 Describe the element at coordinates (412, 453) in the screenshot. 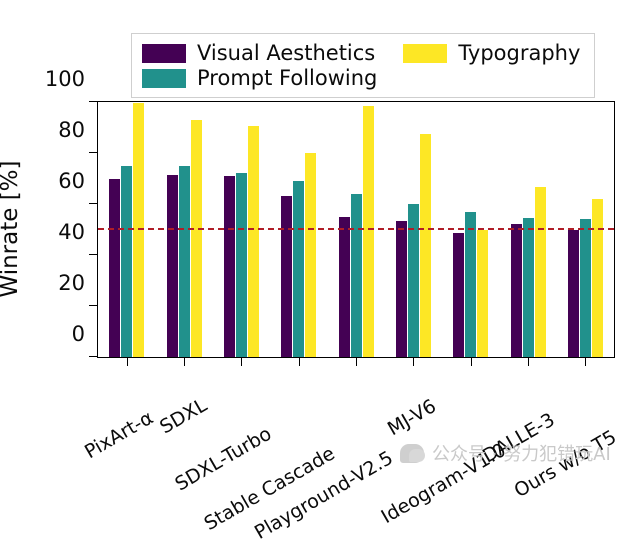

I see `wechat-icon` at that location.